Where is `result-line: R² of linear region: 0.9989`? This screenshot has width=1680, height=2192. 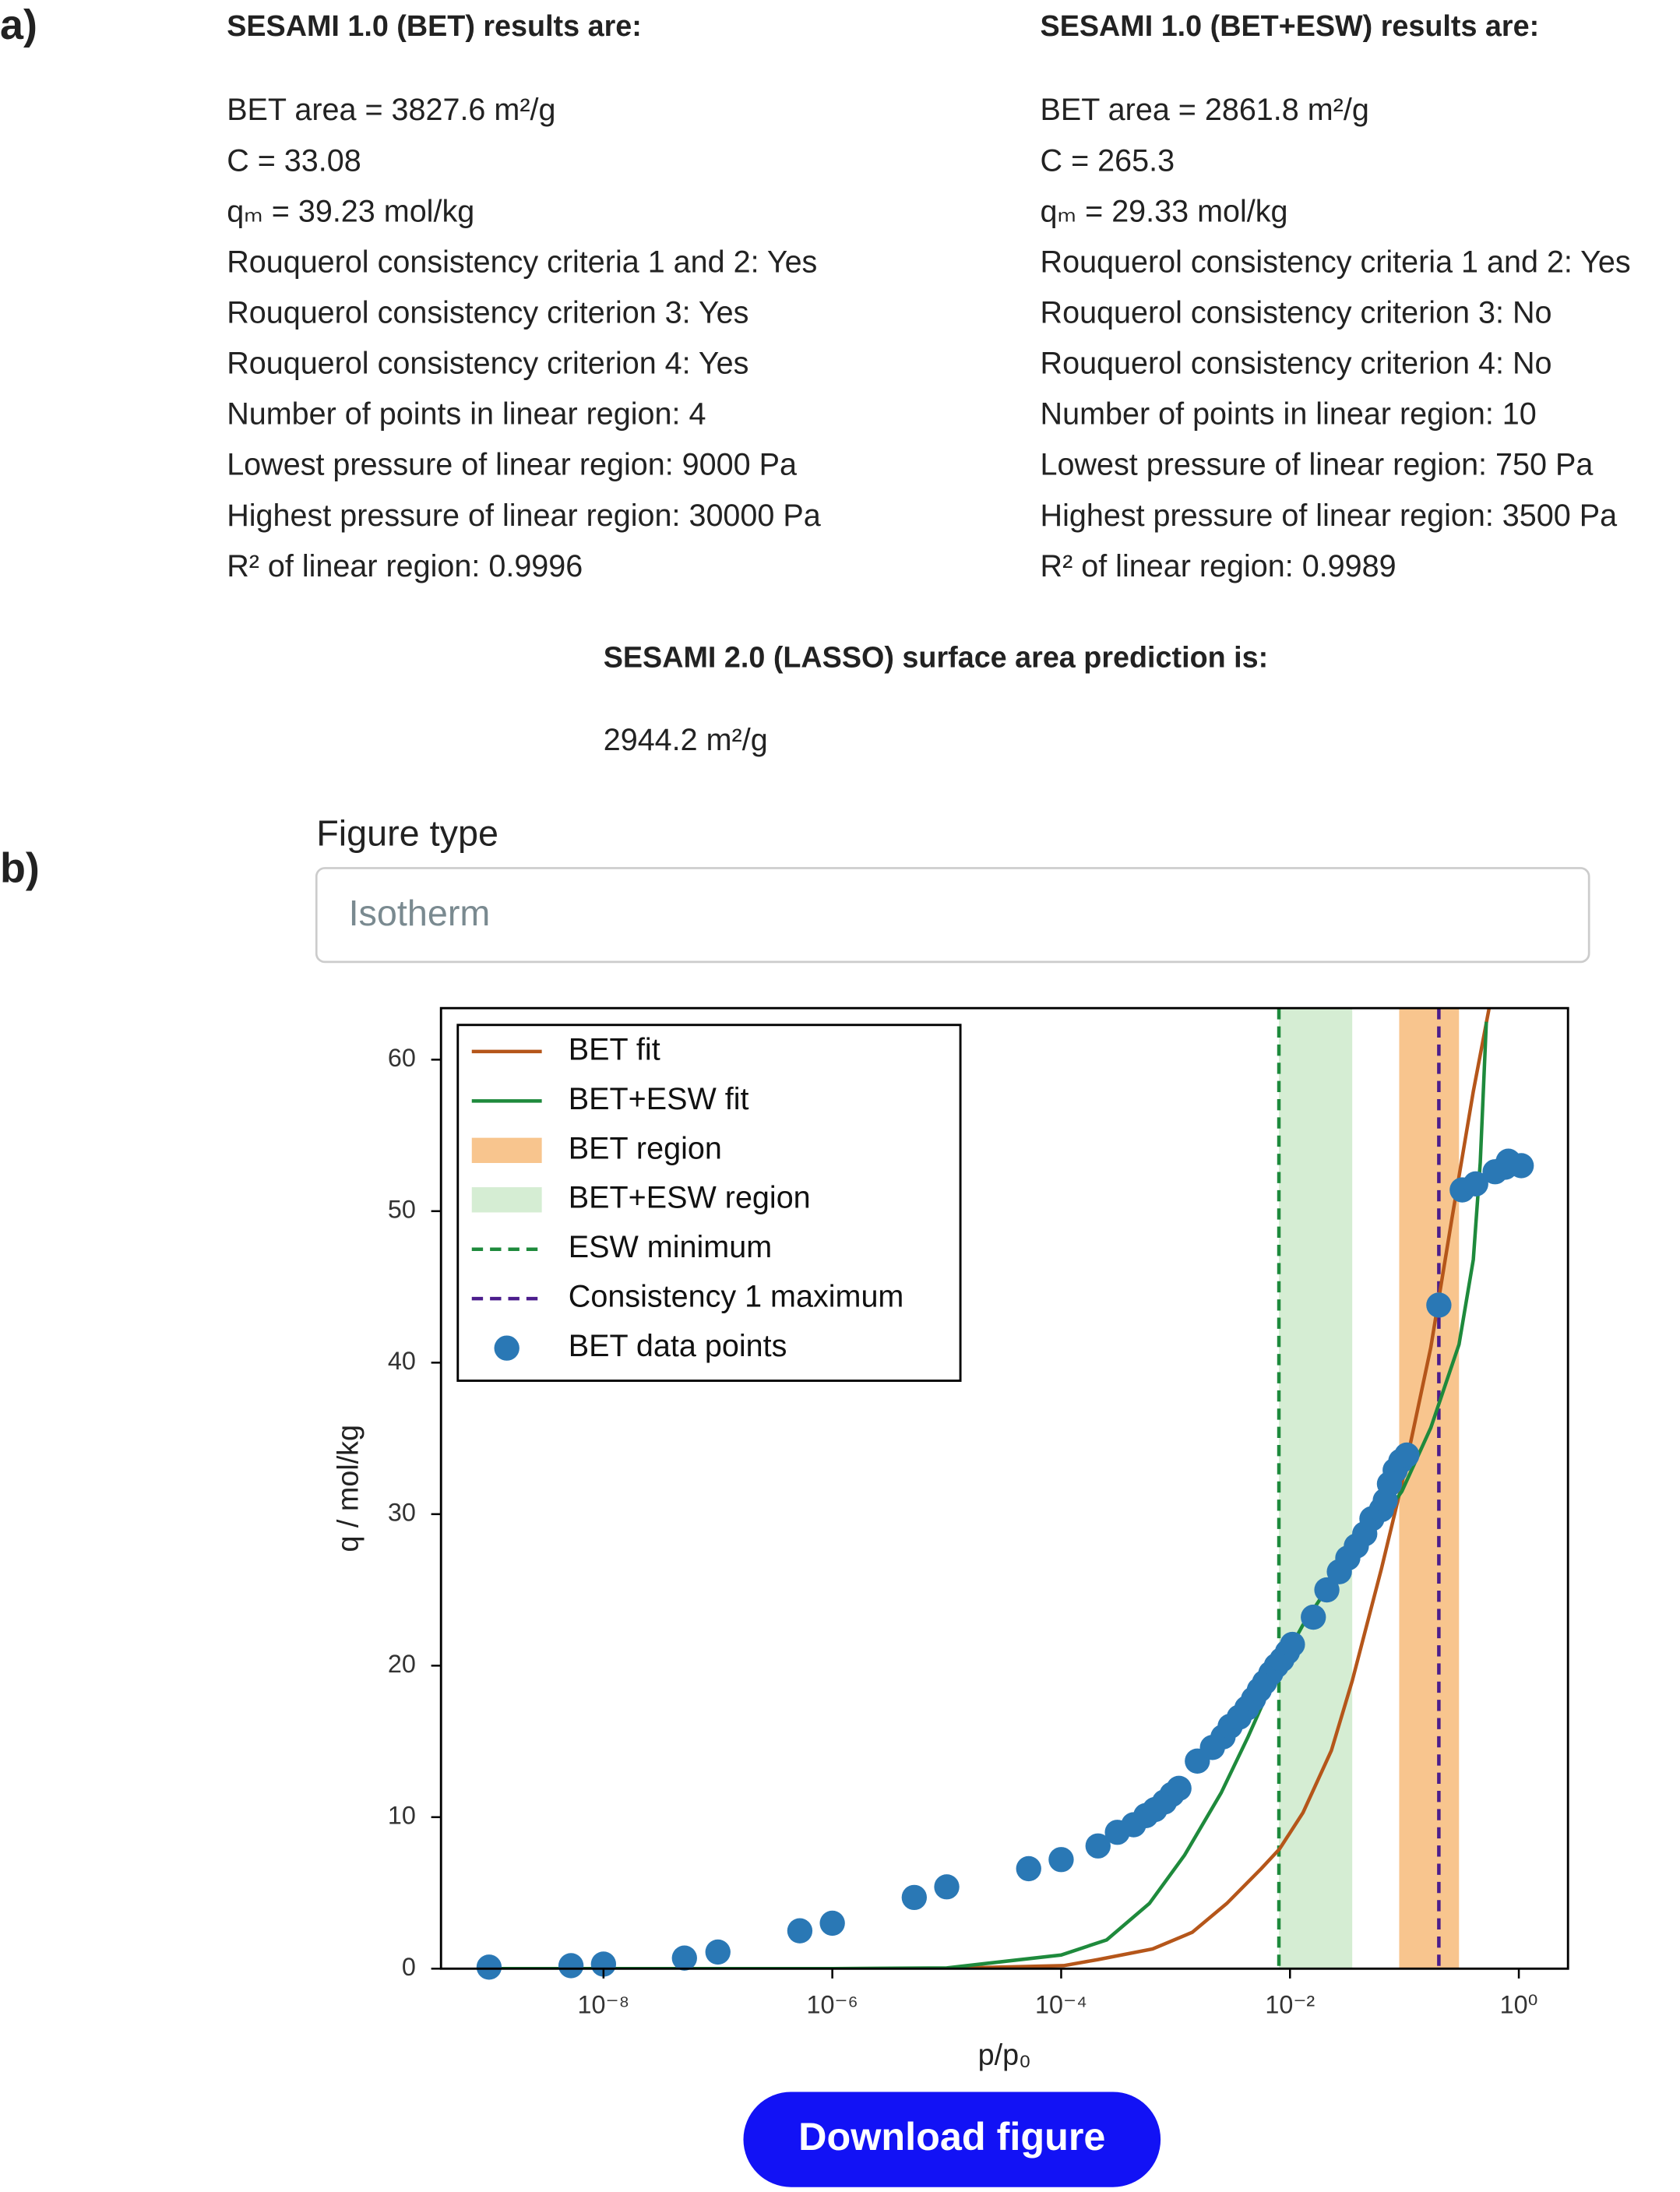
result-line: R² of linear region: 0.9989 is located at coordinates (1218, 566).